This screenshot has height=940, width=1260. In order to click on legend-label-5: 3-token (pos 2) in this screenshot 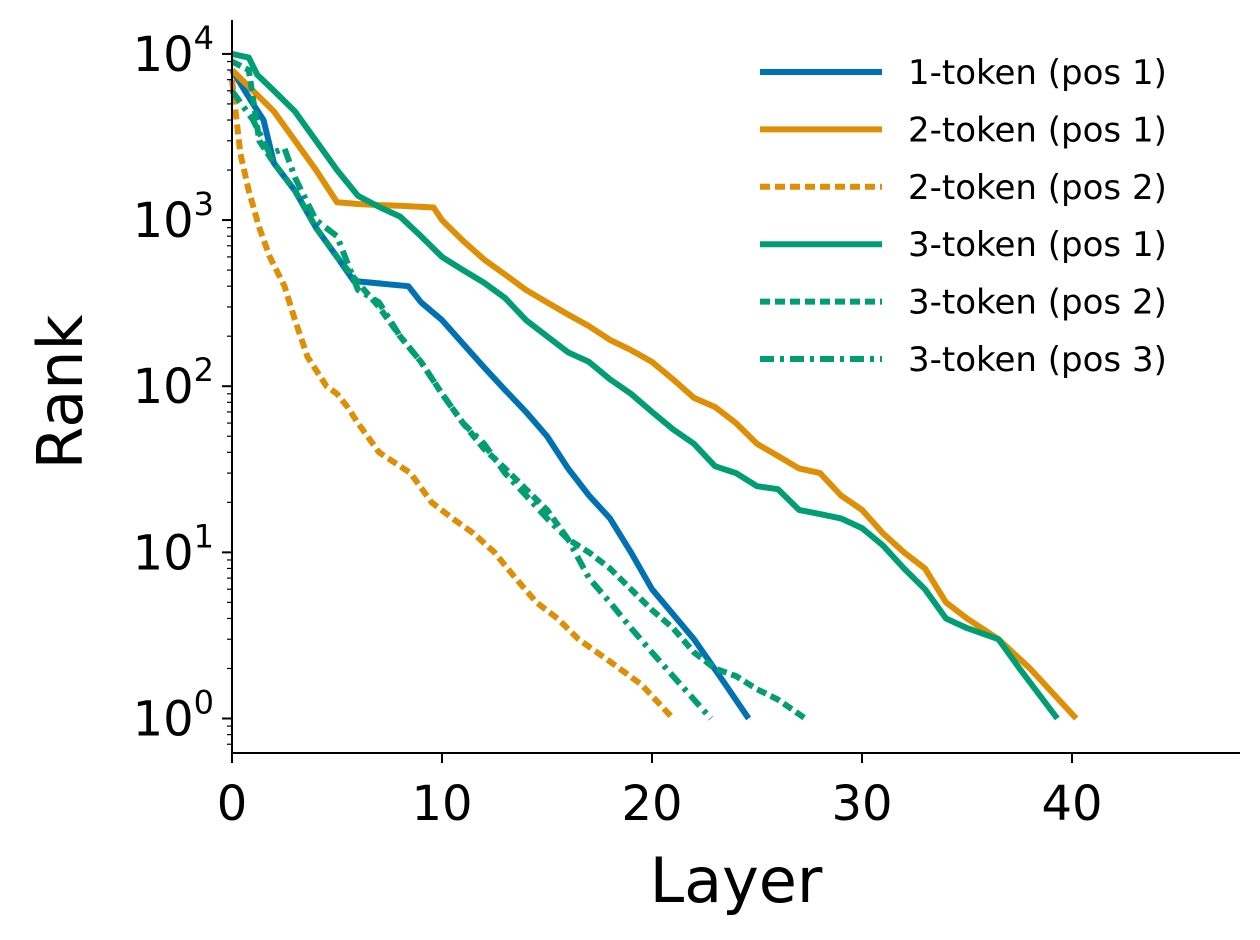, I will do `click(1037, 303)`.